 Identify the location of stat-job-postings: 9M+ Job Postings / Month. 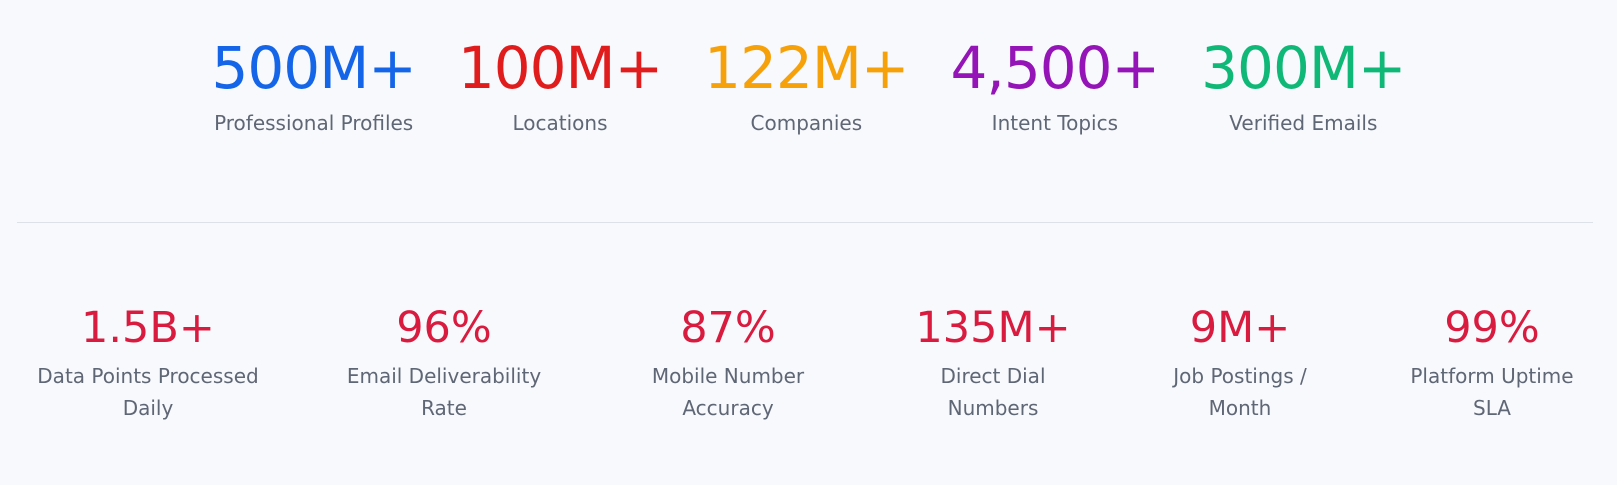
(1240, 361).